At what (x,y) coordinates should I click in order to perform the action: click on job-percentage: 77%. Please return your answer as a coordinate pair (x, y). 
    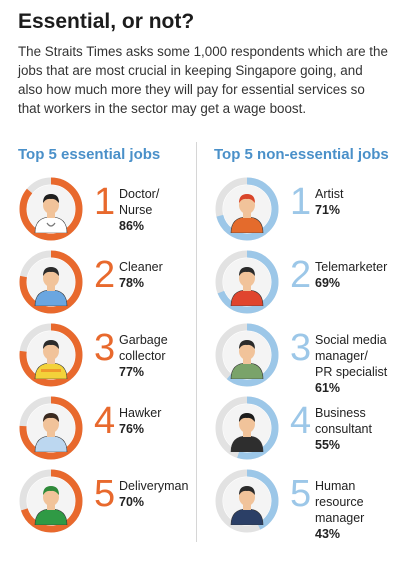
    Looking at the image, I should click on (132, 372).